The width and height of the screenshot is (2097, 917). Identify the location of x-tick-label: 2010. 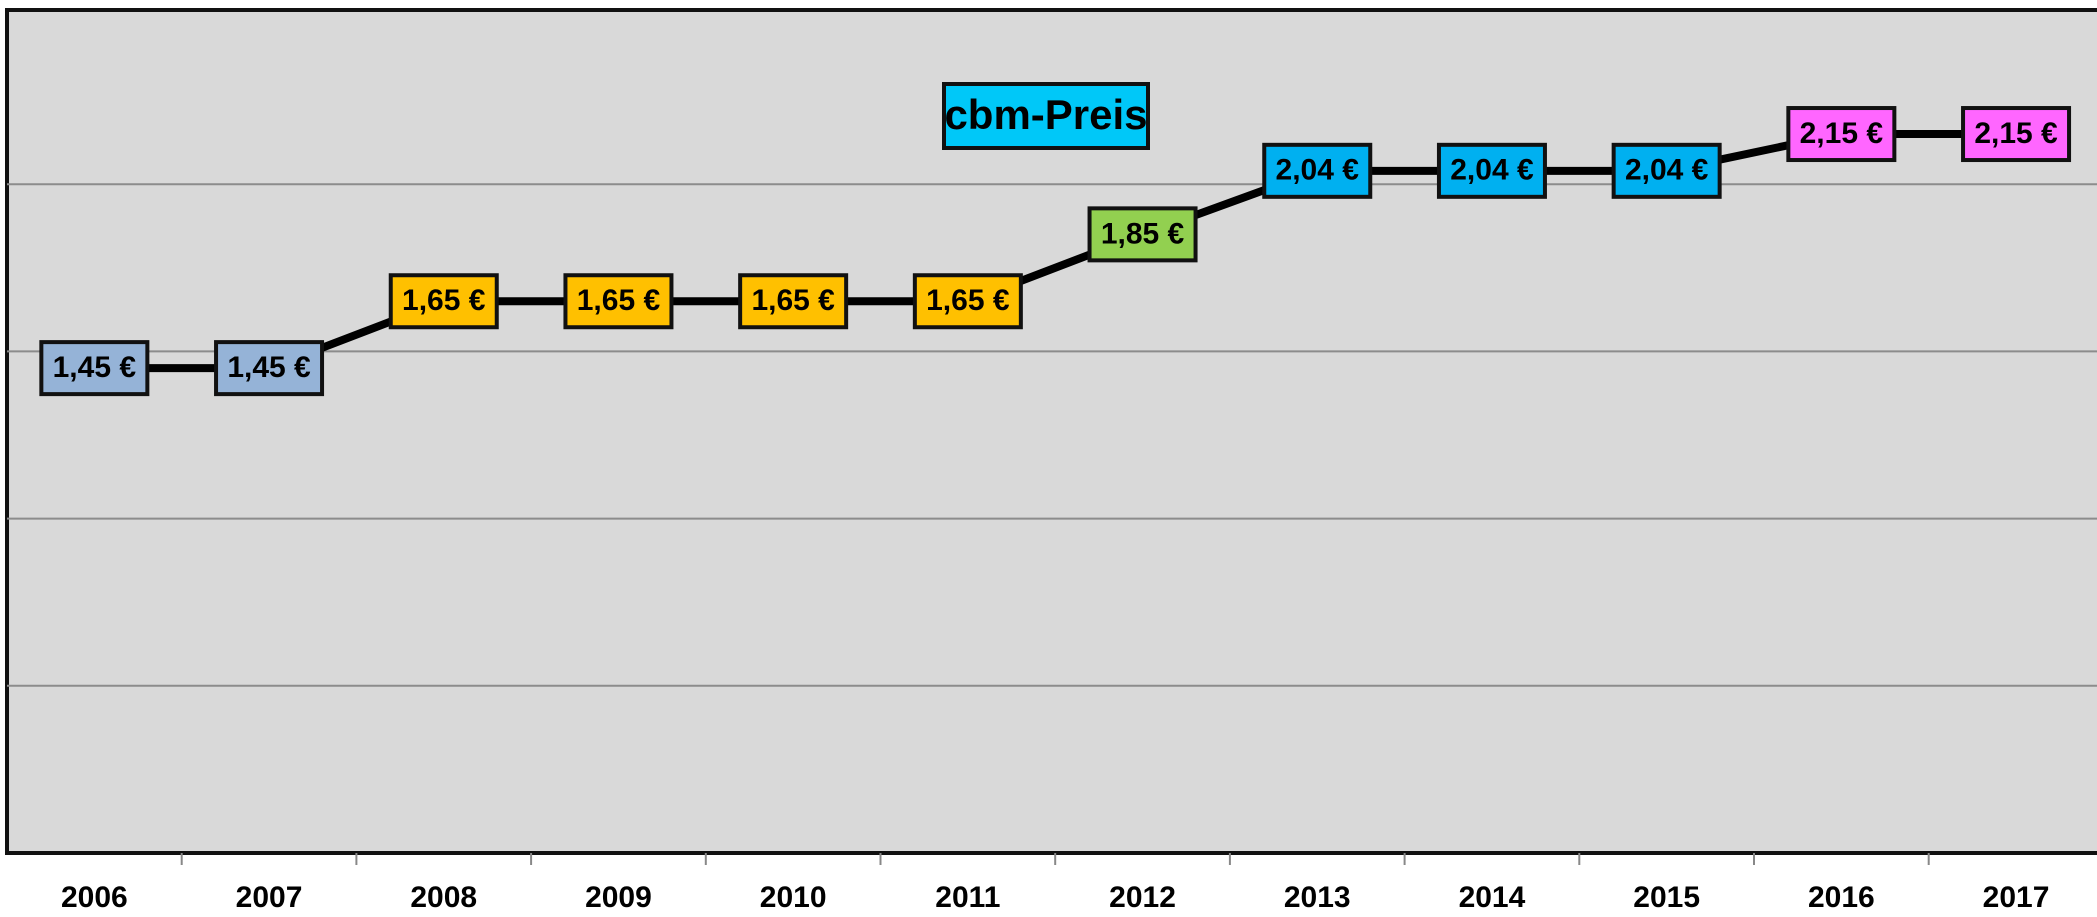
(793, 897).